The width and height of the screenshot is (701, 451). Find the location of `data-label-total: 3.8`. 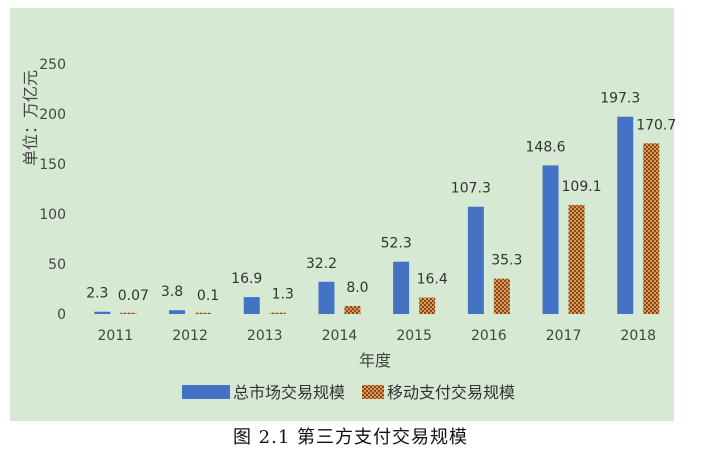

data-label-total: 3.8 is located at coordinates (172, 292).